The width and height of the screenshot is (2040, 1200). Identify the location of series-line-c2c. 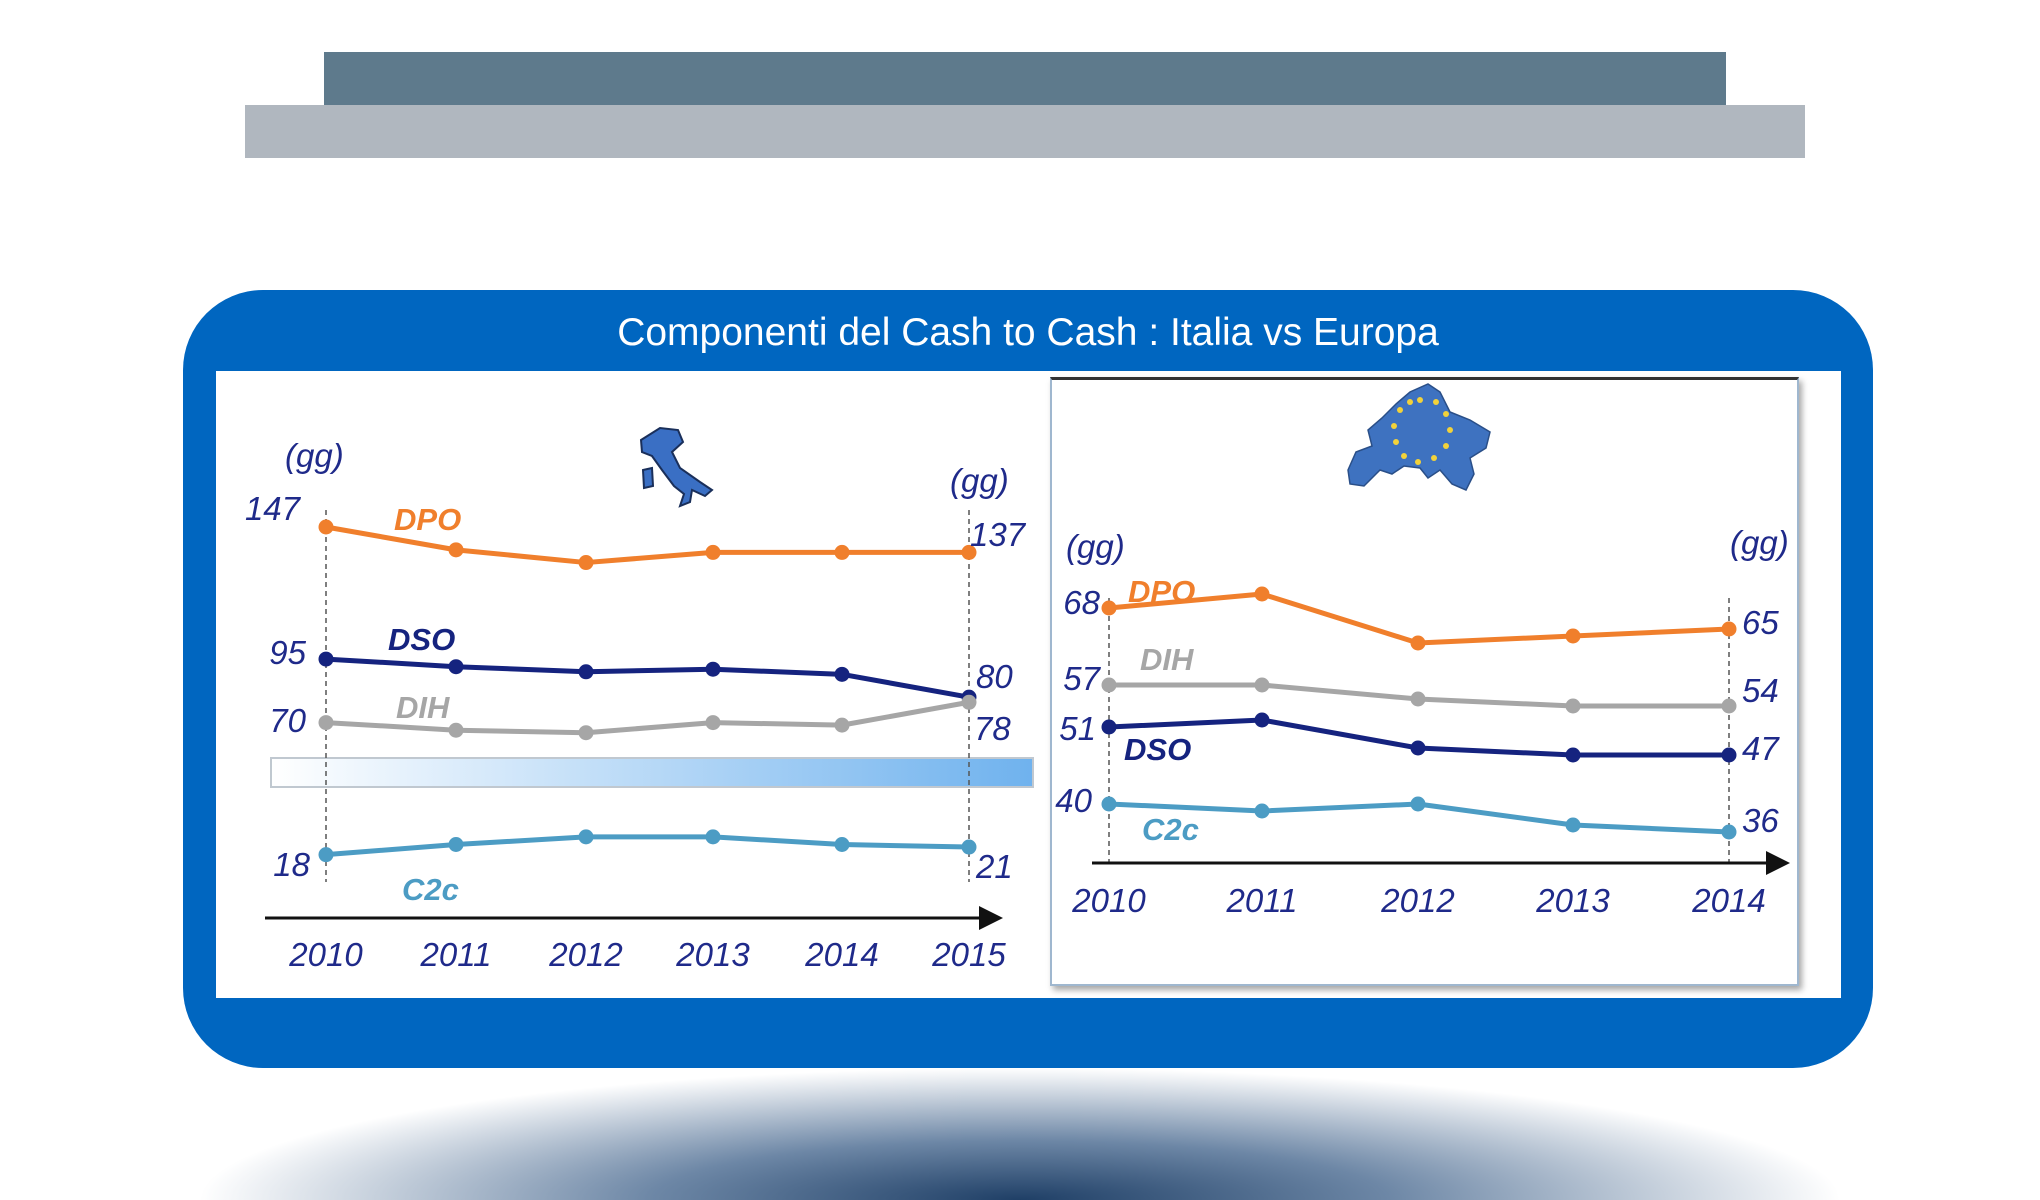
(647, 846).